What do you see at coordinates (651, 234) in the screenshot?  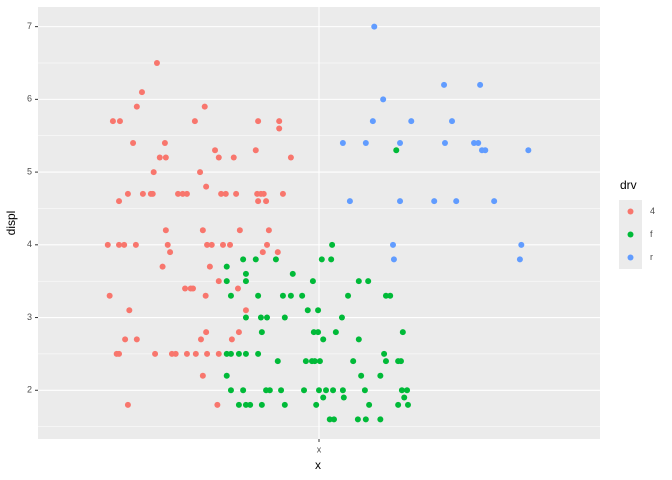 I see `legend-label: f` at bounding box center [651, 234].